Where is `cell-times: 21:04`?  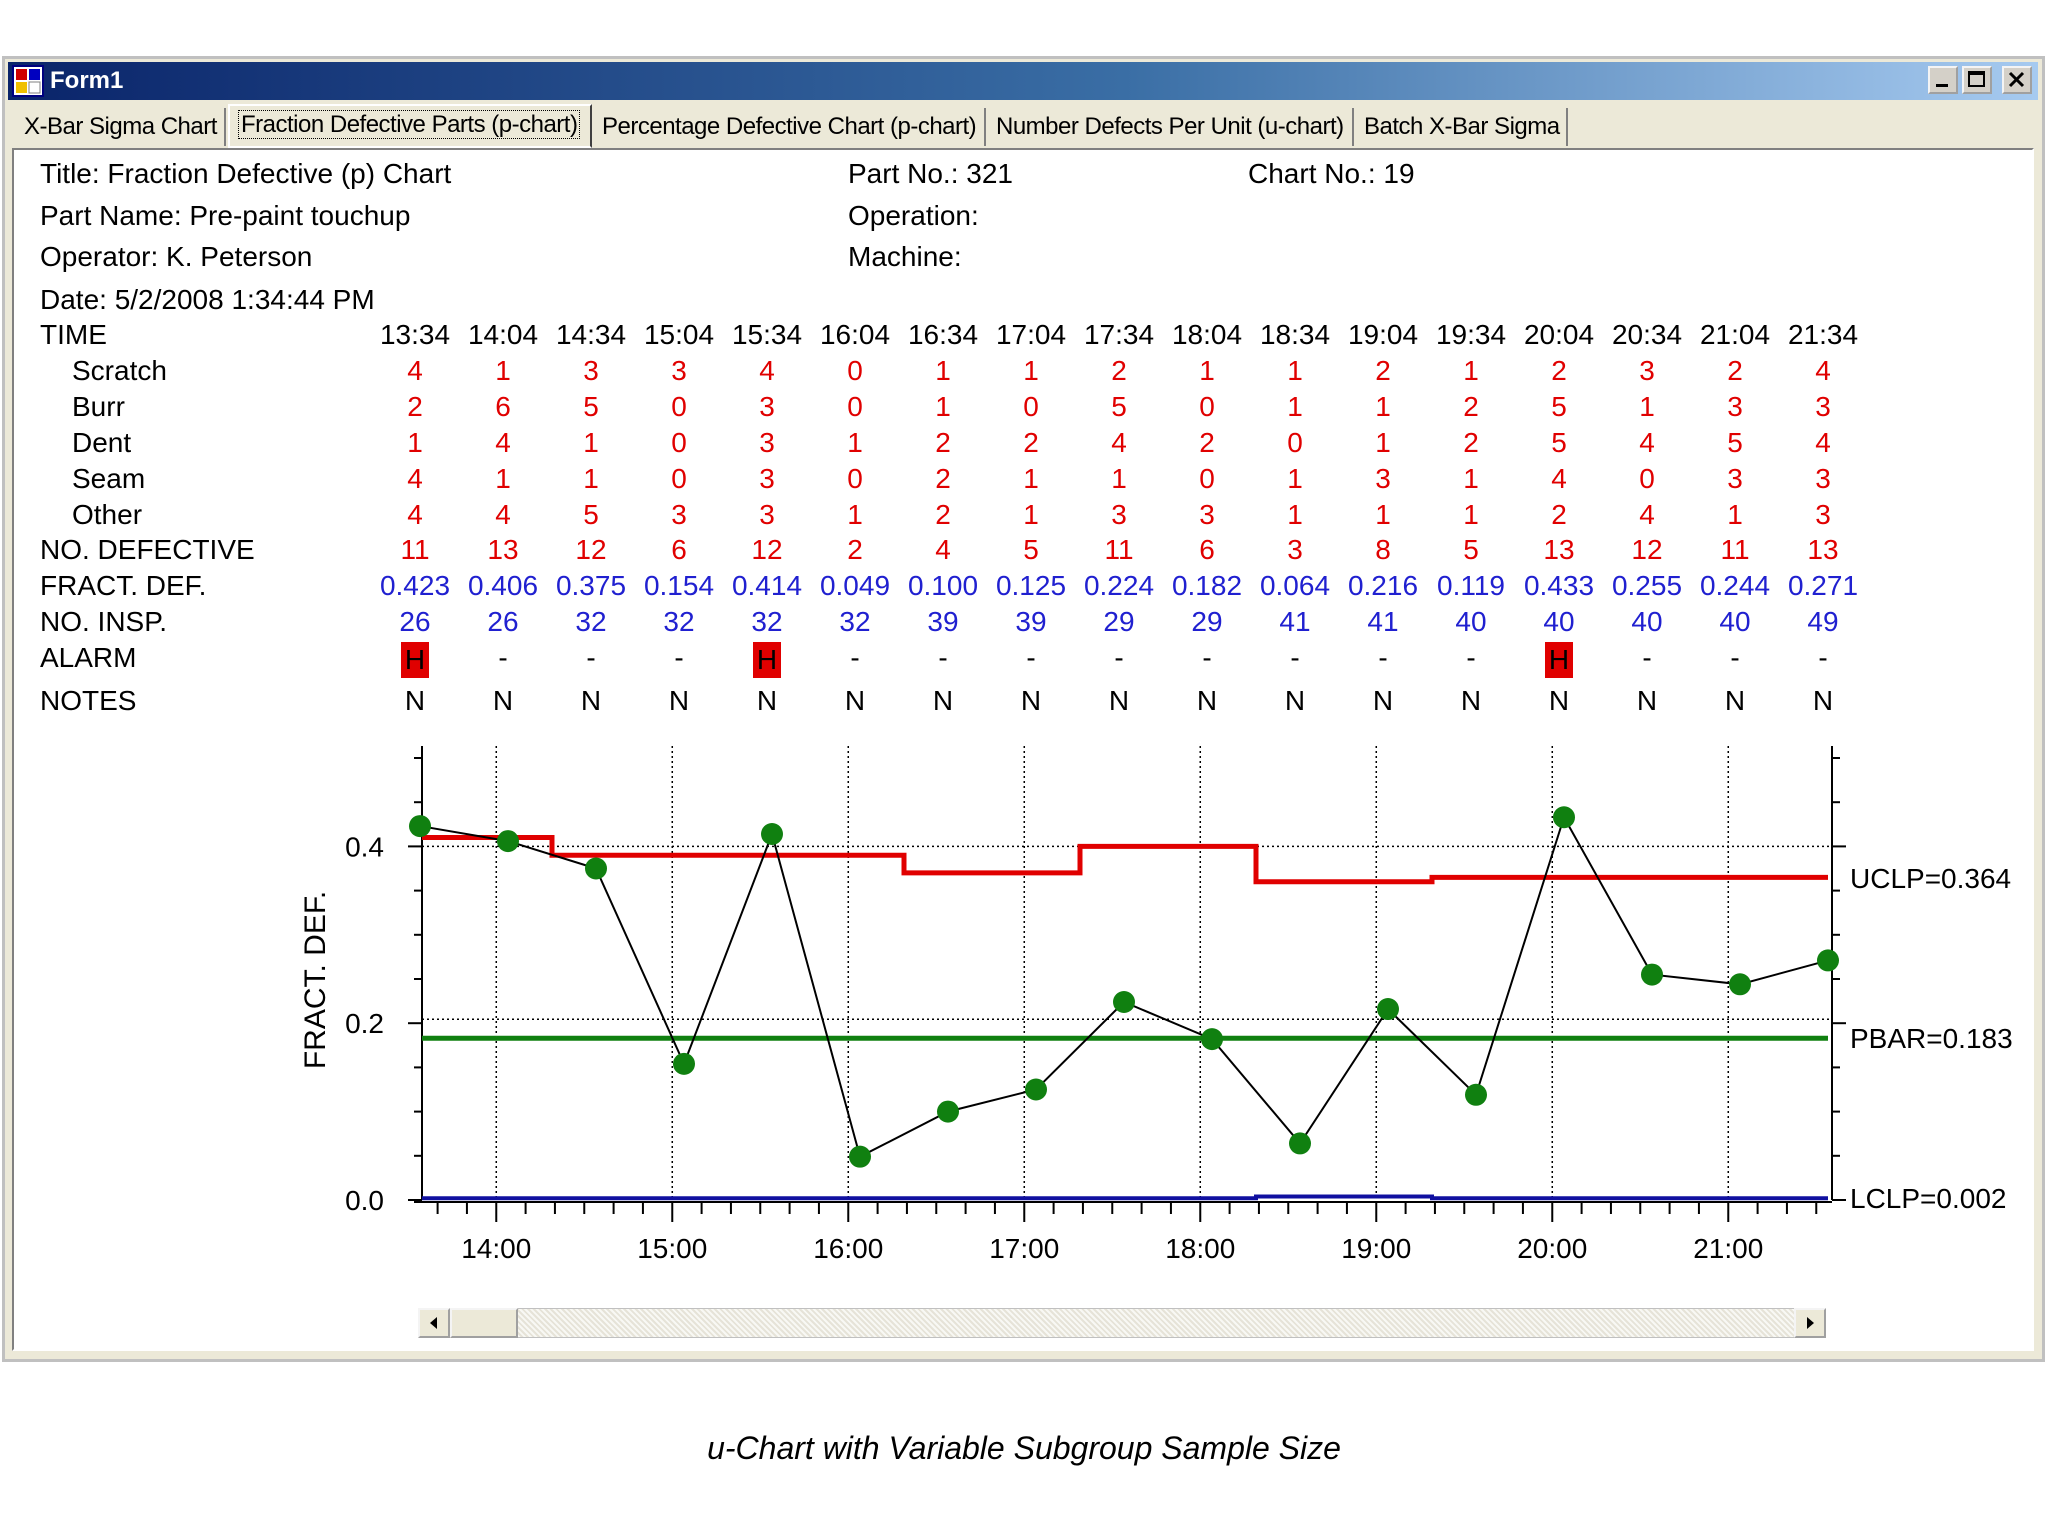 cell-times: 21:04 is located at coordinates (1735, 334).